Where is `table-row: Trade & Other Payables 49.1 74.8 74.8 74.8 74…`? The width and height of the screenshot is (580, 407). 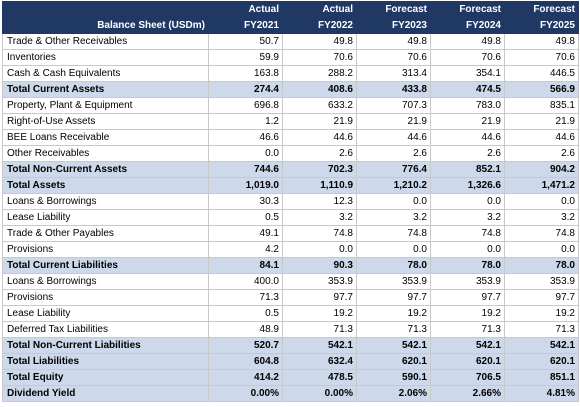
table-row: Trade & Other Payables 49.1 74.8 74.8 74.8 74… is located at coordinates (290, 233).